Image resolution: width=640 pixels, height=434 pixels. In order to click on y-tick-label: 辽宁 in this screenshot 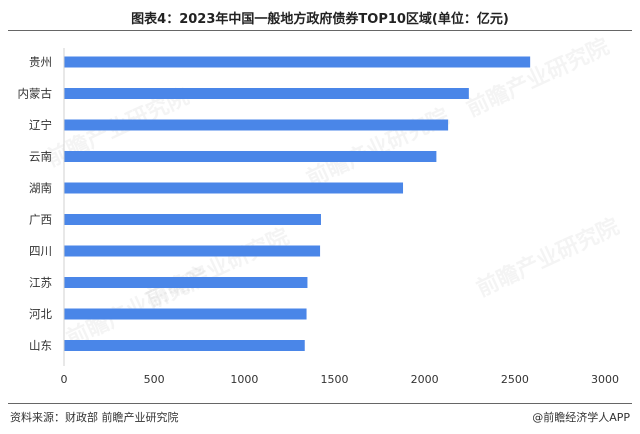, I will do `click(40, 125)`.